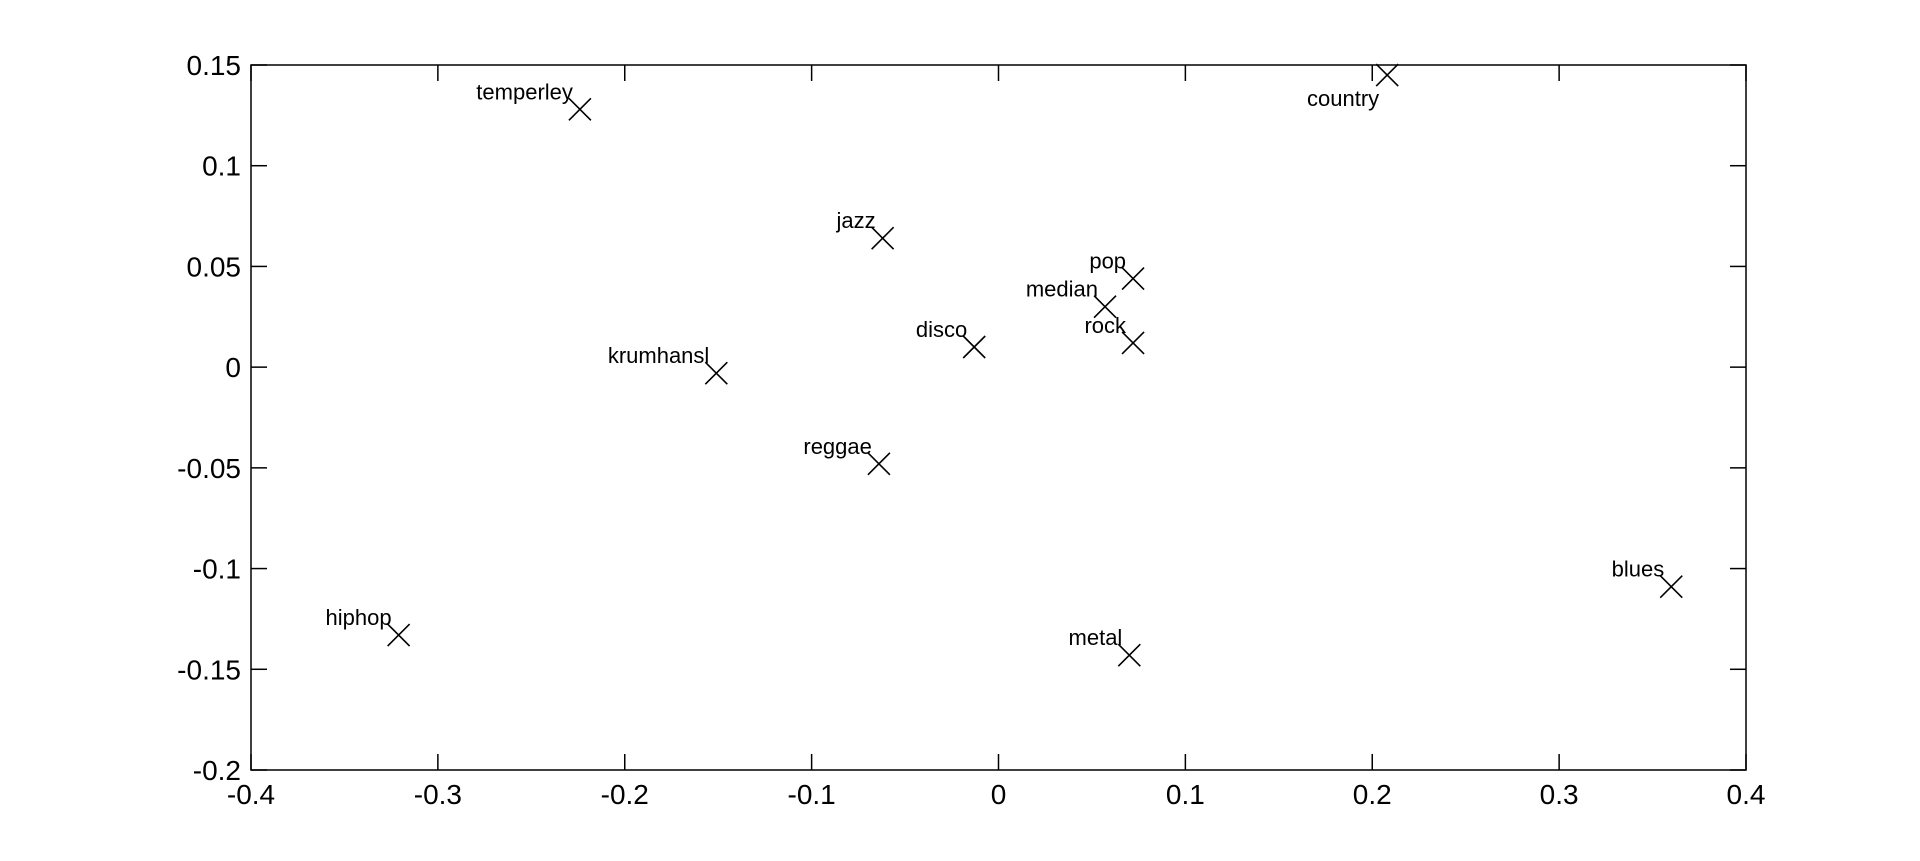 Image resolution: width=1920 pixels, height=861 pixels. Describe the element at coordinates (214, 266) in the screenshot. I see `y-tick-label: 0.05` at that location.